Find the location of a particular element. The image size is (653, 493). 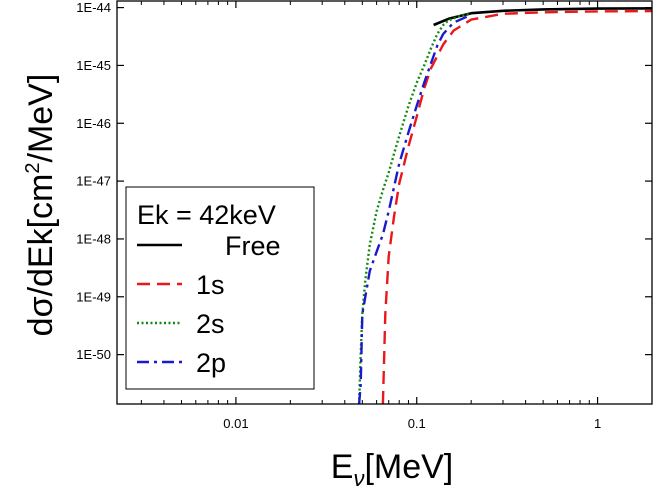

y-tick-label: 1E-50 is located at coordinates (93, 354).